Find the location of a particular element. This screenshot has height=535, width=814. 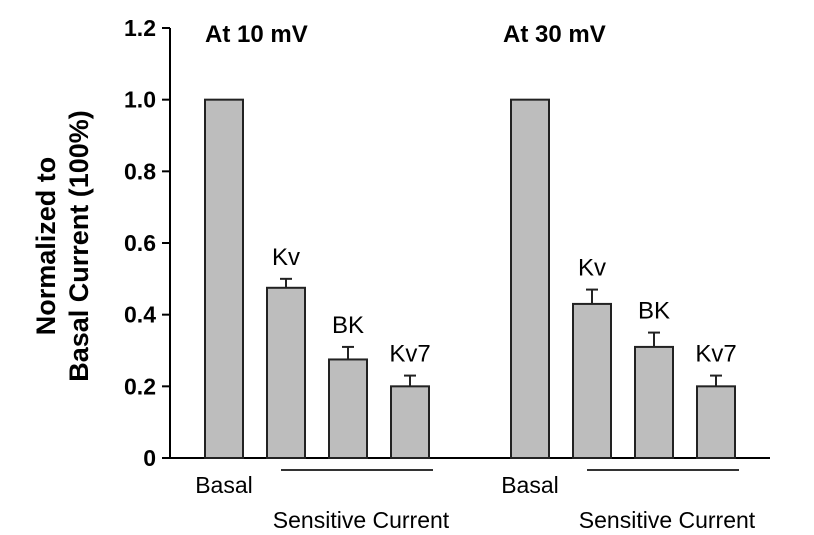

y-axis-label: Normalized to Basal Current (100%) is located at coordinates (62, 246).